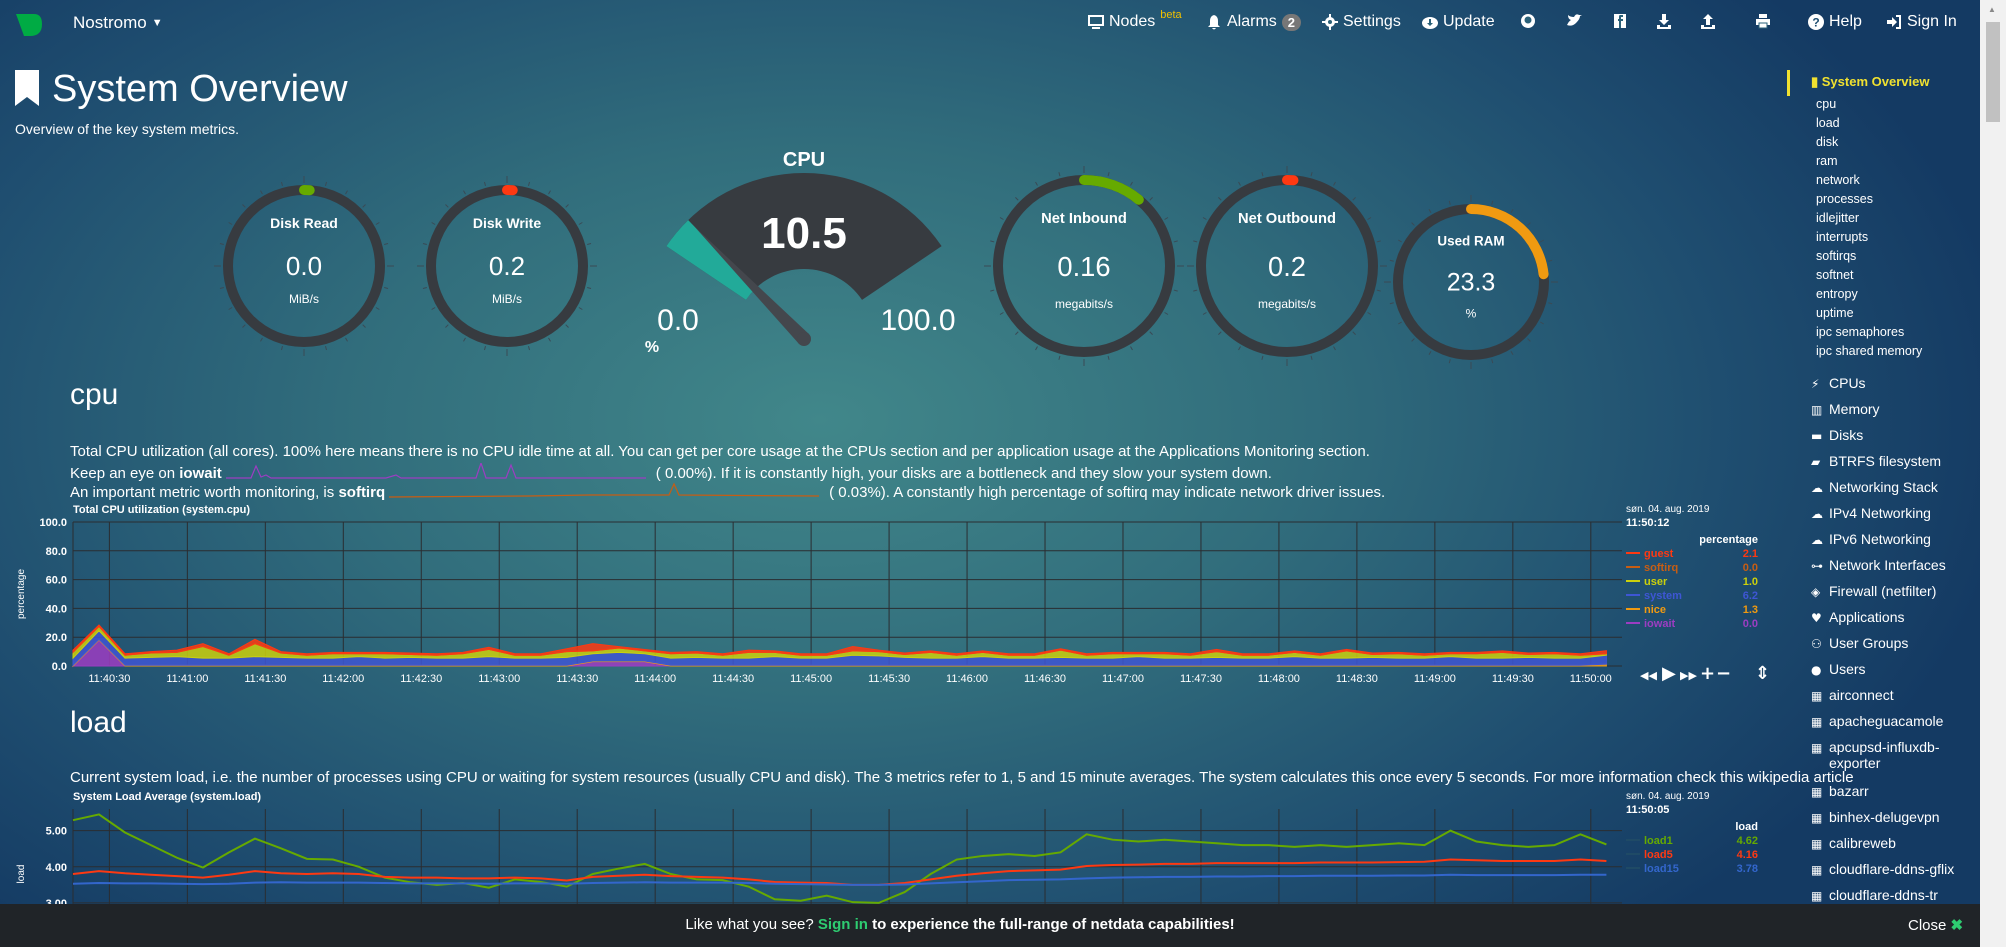 The height and width of the screenshot is (947, 2006). Describe the element at coordinates (1993, 473) in the screenshot. I see `scrollbar: ▲` at that location.